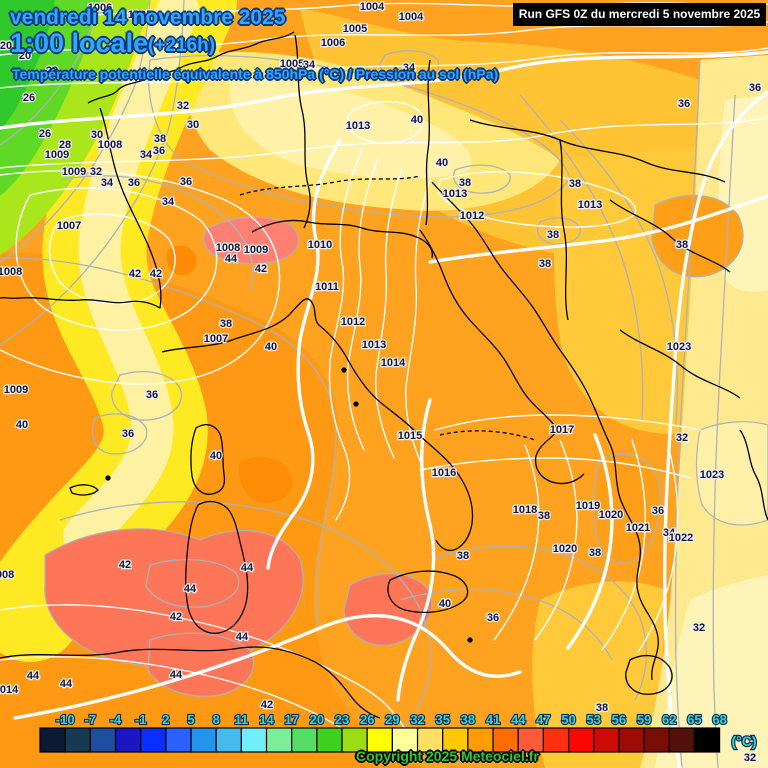 The width and height of the screenshot is (768, 768). I want to click on scale-value-label: 41, so click(493, 719).